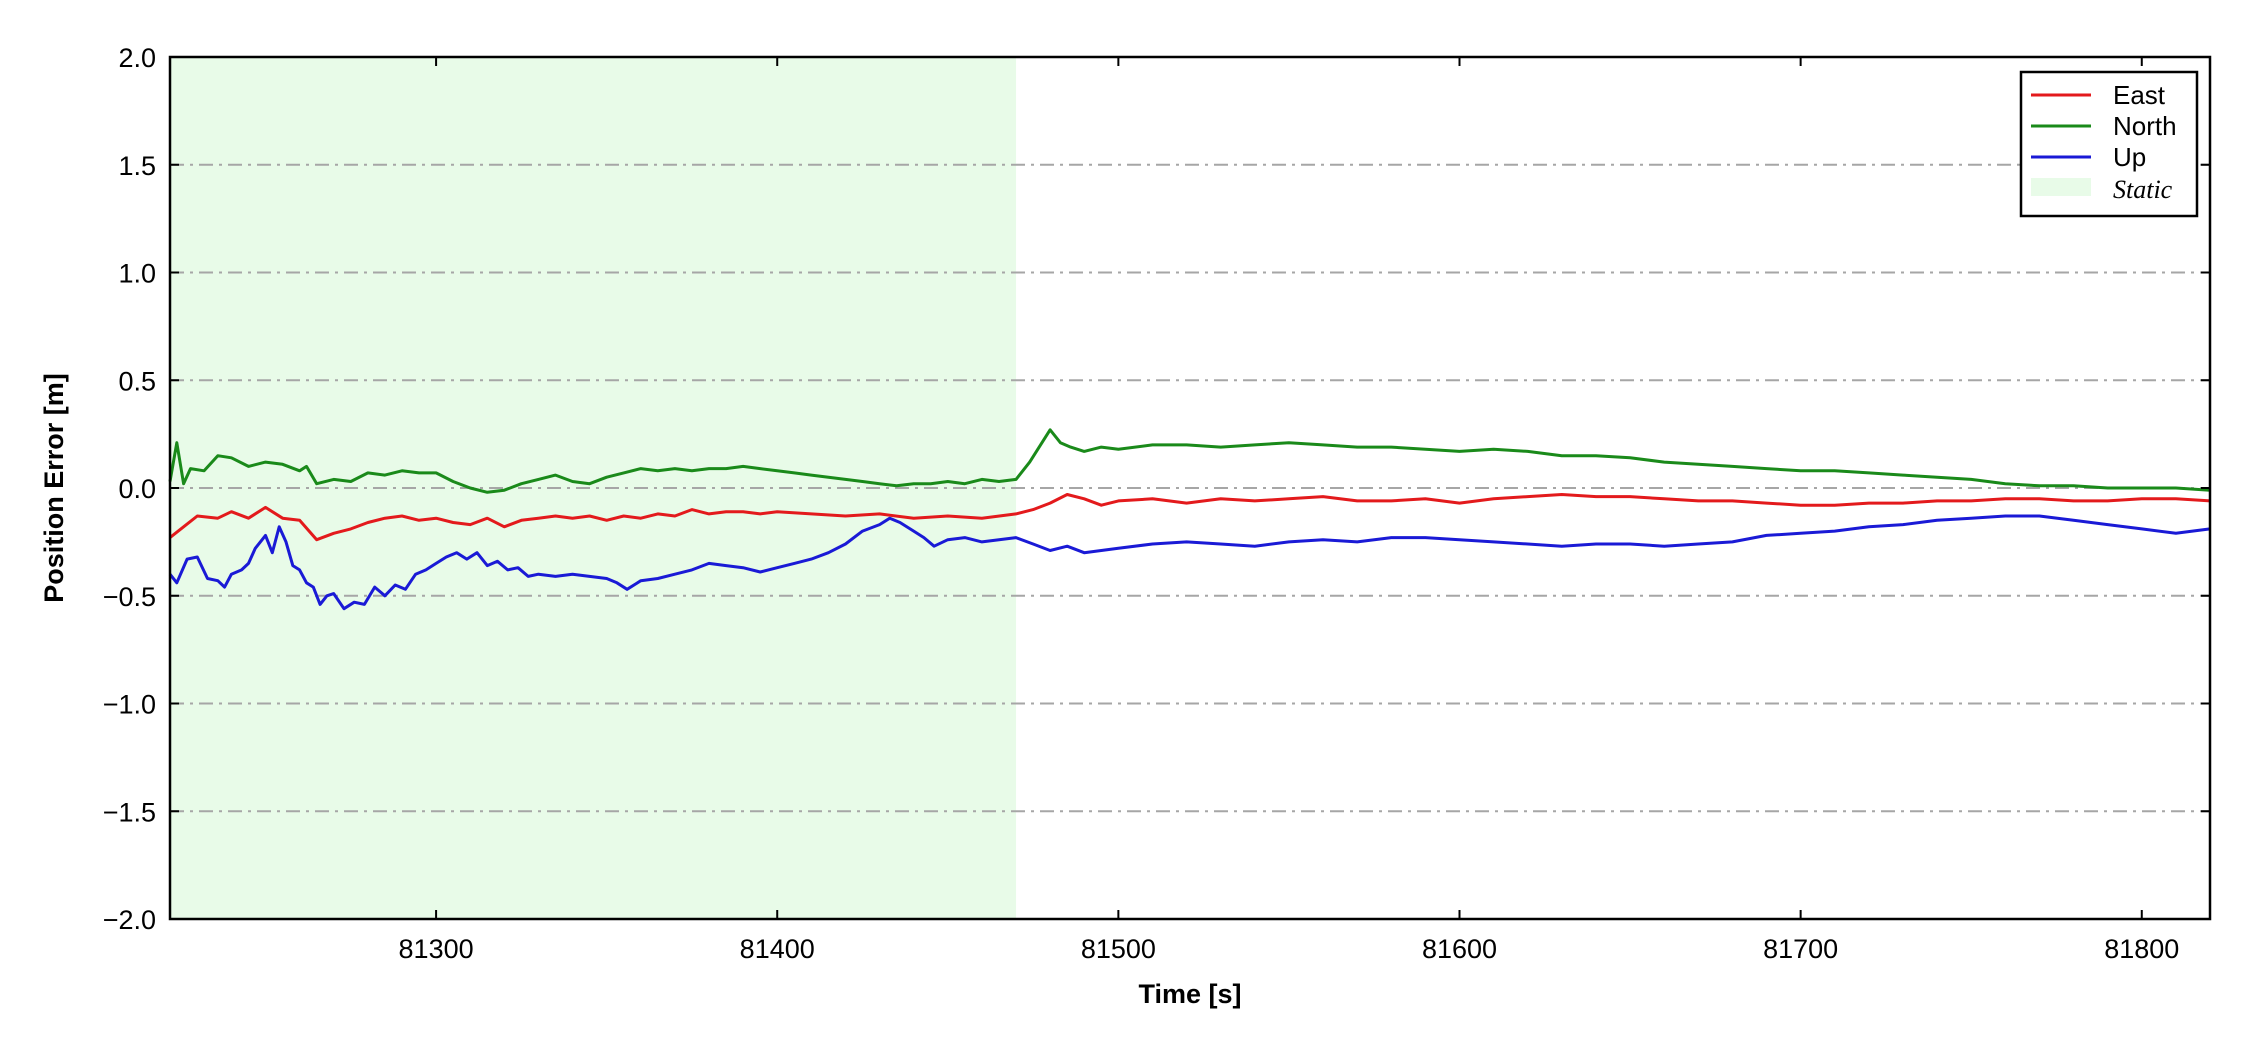 This screenshot has width=2250, height=1050. Describe the element at coordinates (2141, 949) in the screenshot. I see `x-tick-label-5: 81800` at that location.